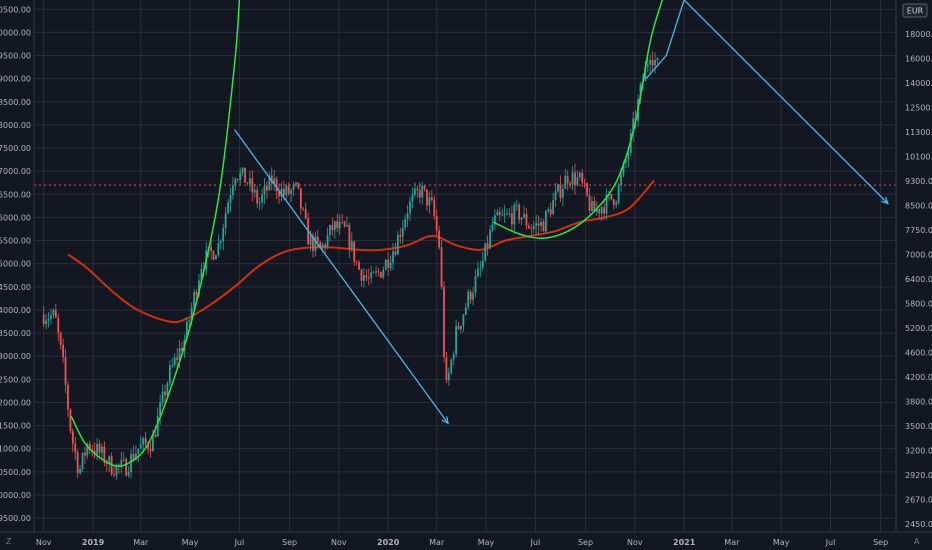 The image size is (932, 550). I want to click on x-tick-label: Sep, so click(880, 542).